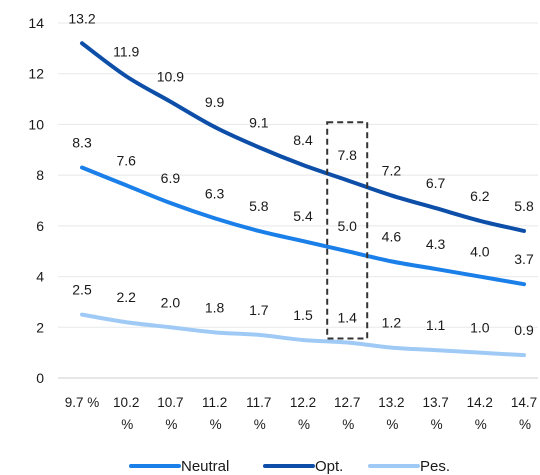  Describe the element at coordinates (436, 244) in the screenshot. I see `data-label: 4.3` at that location.